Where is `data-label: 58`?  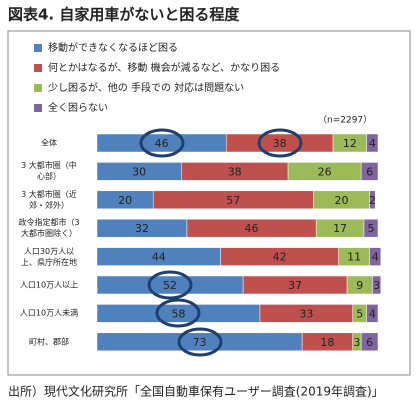 data-label: 58 is located at coordinates (178, 313).